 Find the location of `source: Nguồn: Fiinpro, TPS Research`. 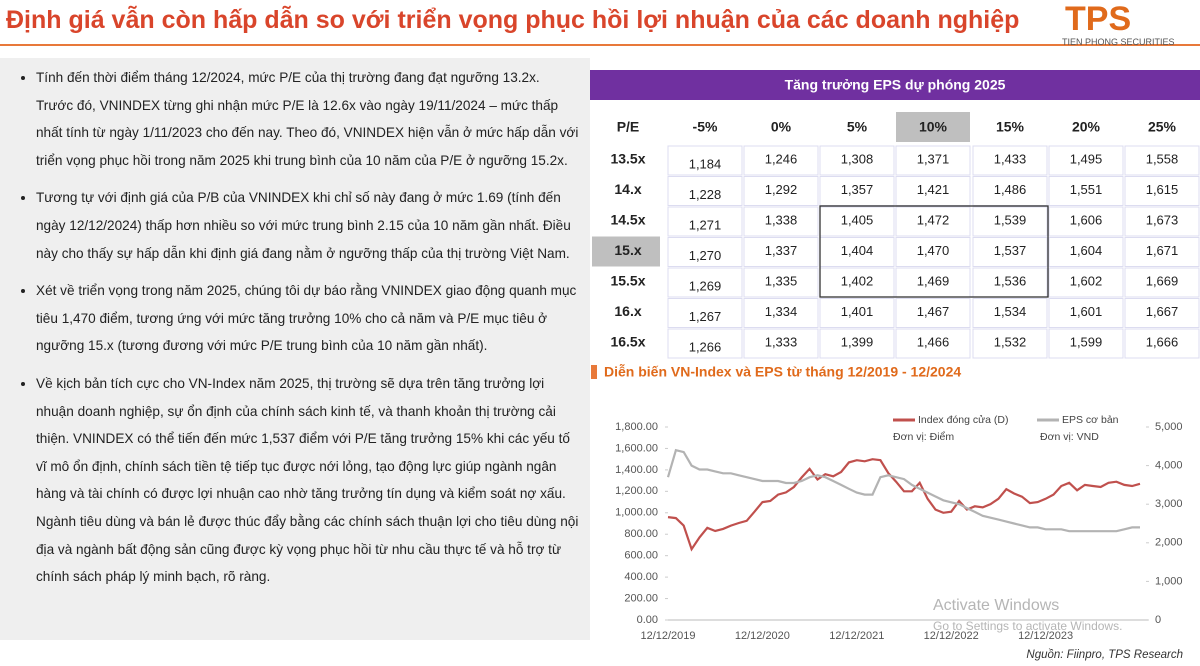

source: Nguồn: Fiinpro, TPS Research is located at coordinates (1104, 655).